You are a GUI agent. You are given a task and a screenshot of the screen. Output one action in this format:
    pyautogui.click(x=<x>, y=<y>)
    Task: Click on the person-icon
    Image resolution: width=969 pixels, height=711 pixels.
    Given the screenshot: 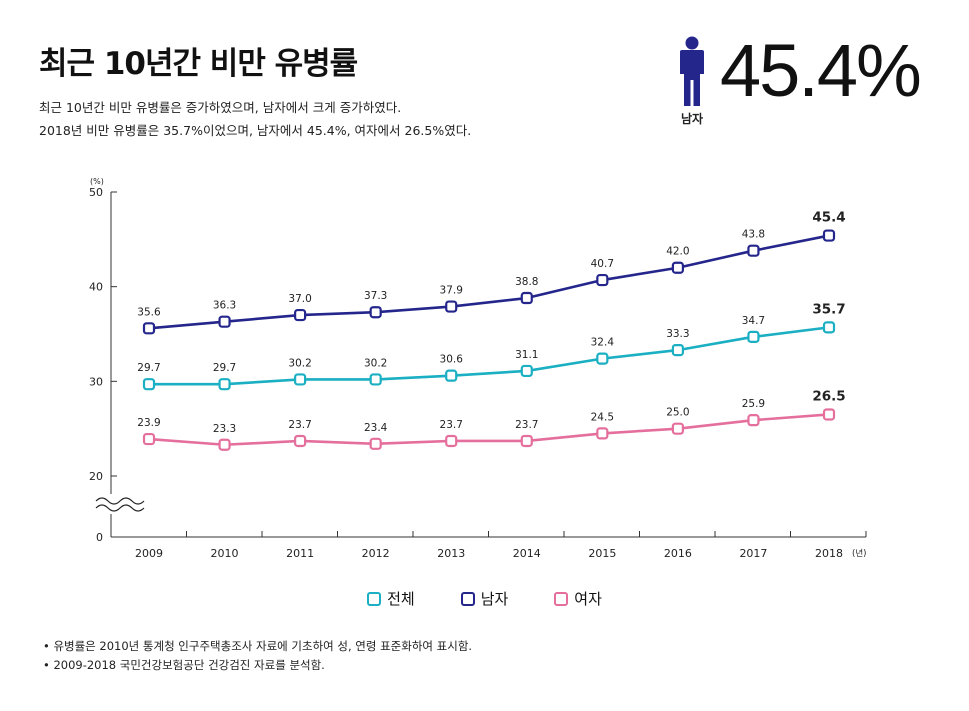 What is the action you would take?
    pyautogui.click(x=692, y=71)
    